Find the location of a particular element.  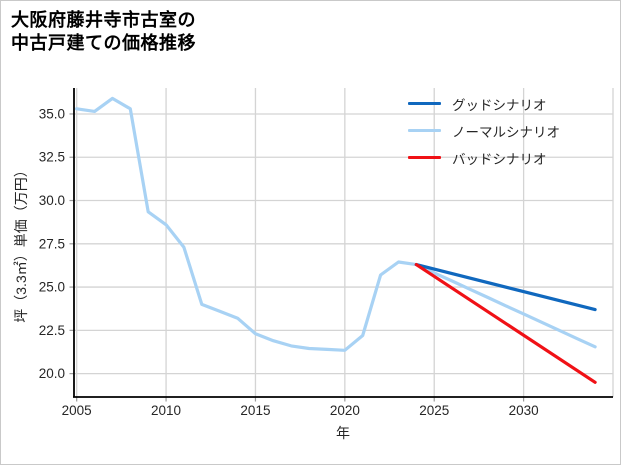

y-tick-label: 35.0 is located at coordinates (52, 113).